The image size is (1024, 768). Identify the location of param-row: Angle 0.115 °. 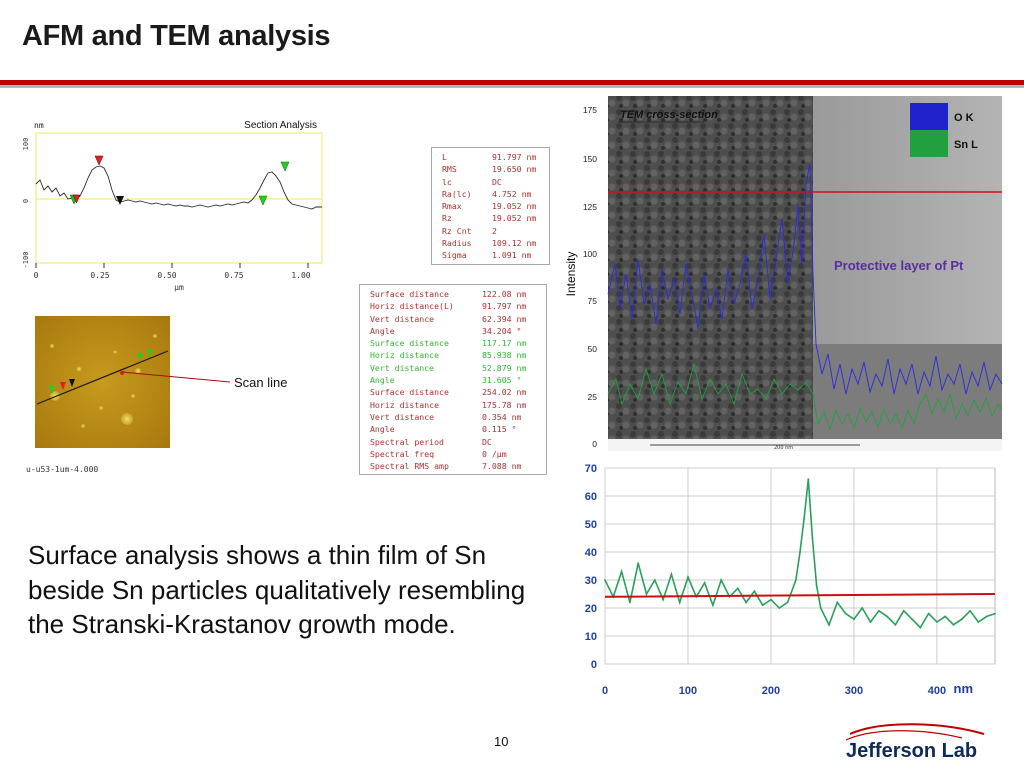
(451, 429).